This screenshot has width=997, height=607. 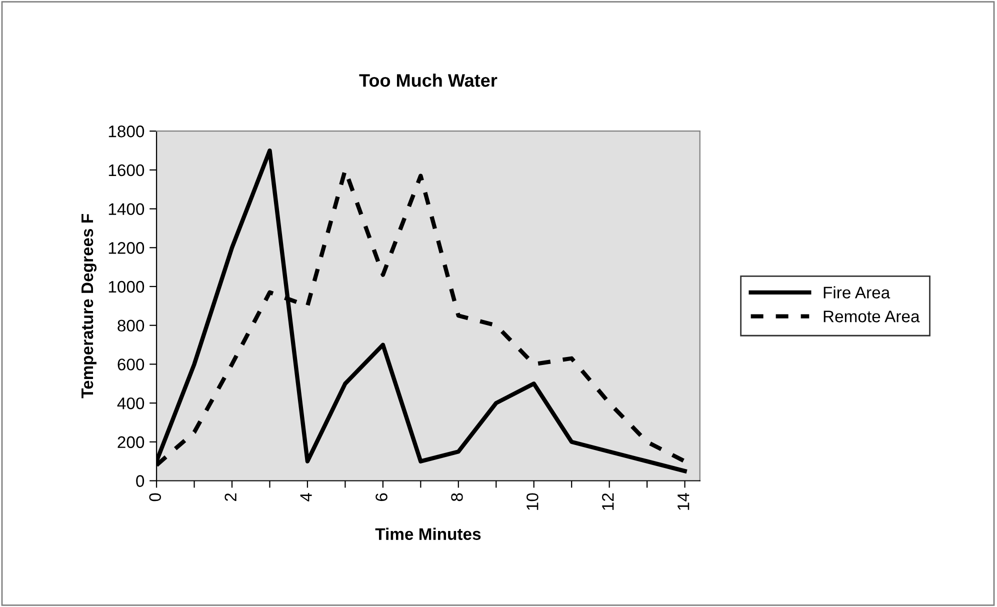 What do you see at coordinates (428, 534) in the screenshot?
I see `x-axis-title: Time Minutes` at bounding box center [428, 534].